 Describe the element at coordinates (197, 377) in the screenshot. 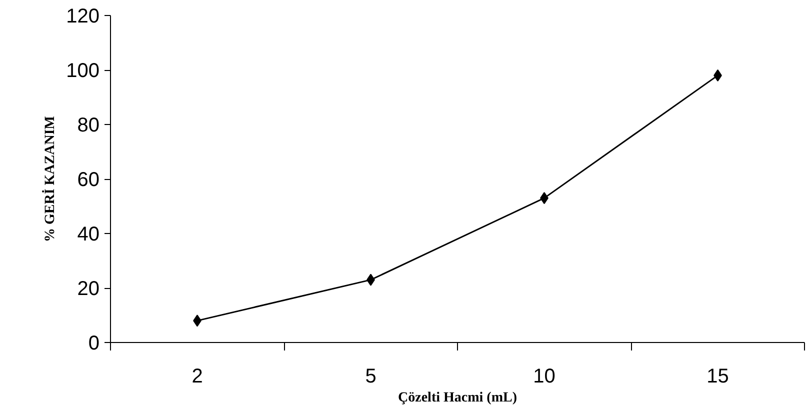

I see `x-tick-label: 2` at that location.